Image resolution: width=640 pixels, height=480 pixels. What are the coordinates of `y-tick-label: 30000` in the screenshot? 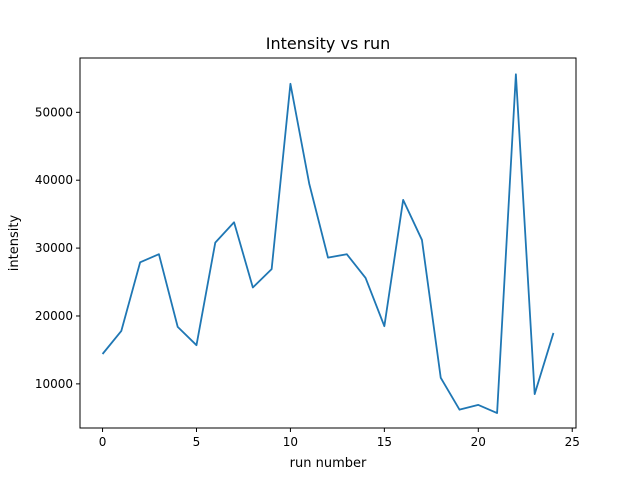 It's located at (54, 248).